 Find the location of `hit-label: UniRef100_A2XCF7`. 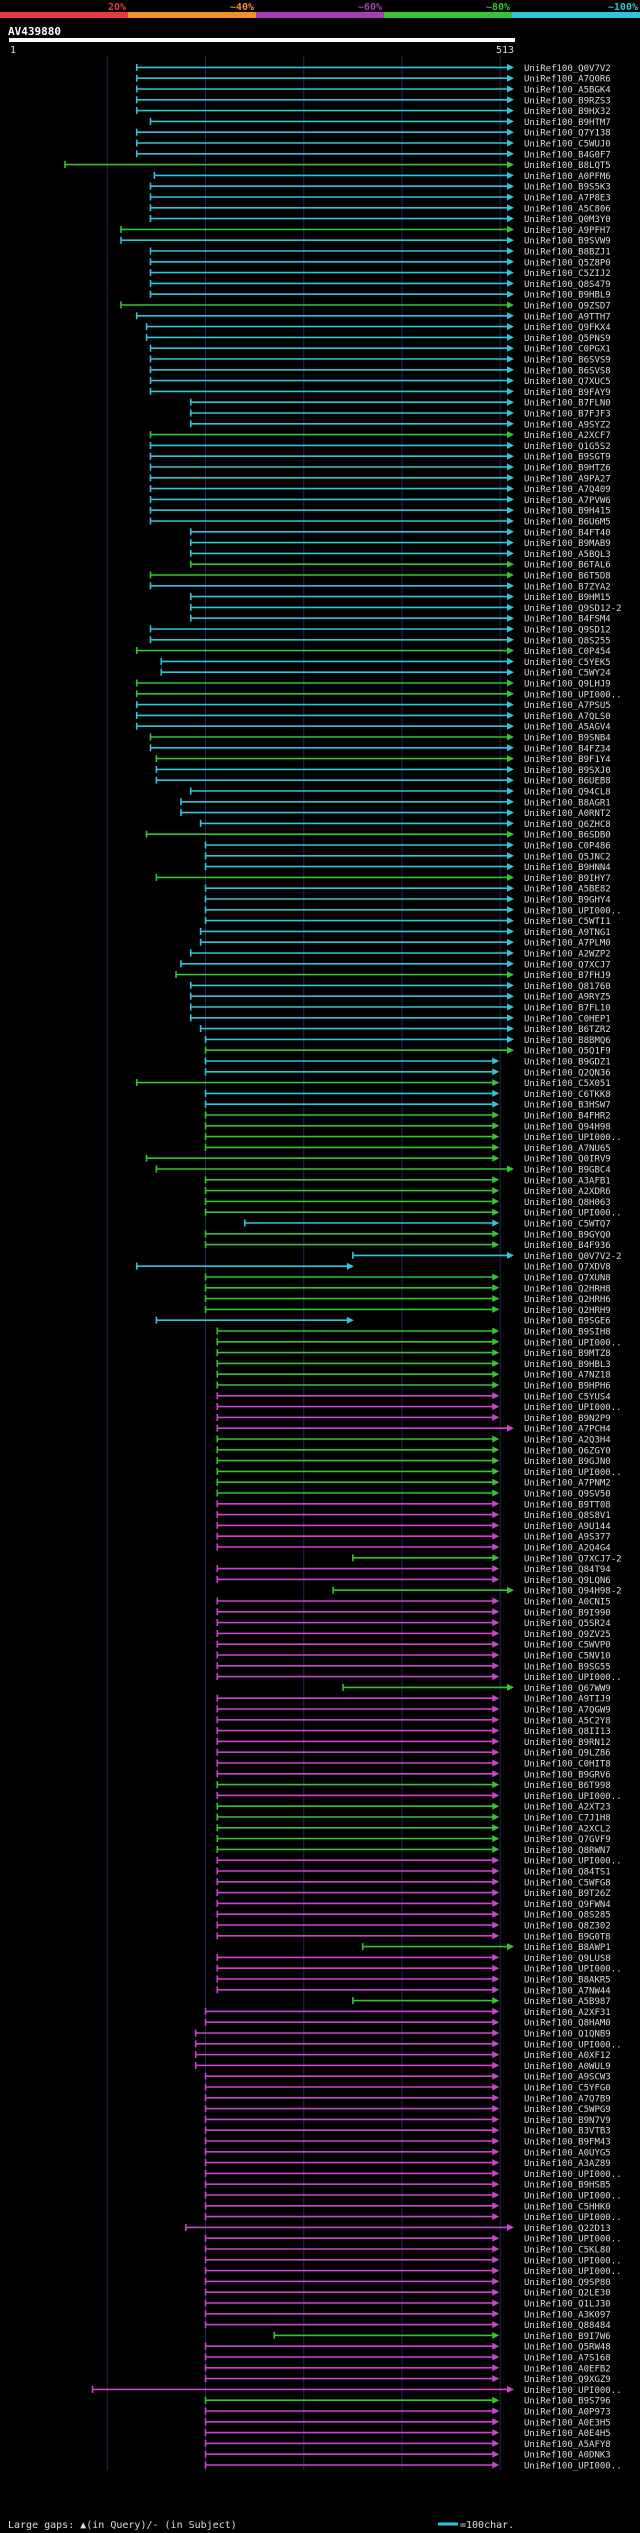

hit-label: UniRef100_A2XCF7 is located at coordinates (567, 436).